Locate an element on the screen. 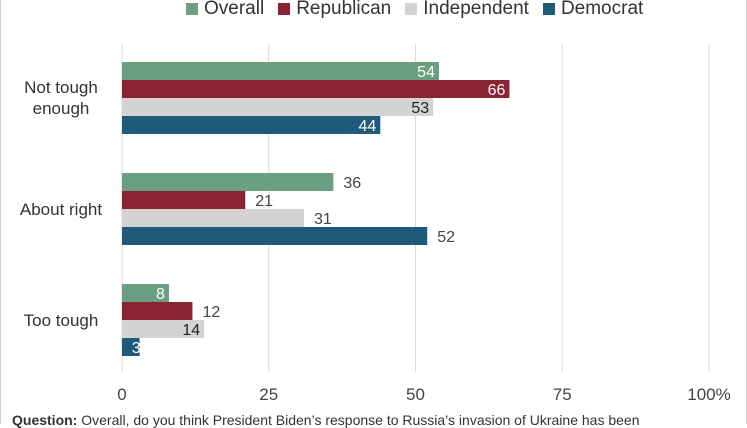 Image resolution: width=747 pixels, height=428 pixels. legend-label: Republican is located at coordinates (344, 9).